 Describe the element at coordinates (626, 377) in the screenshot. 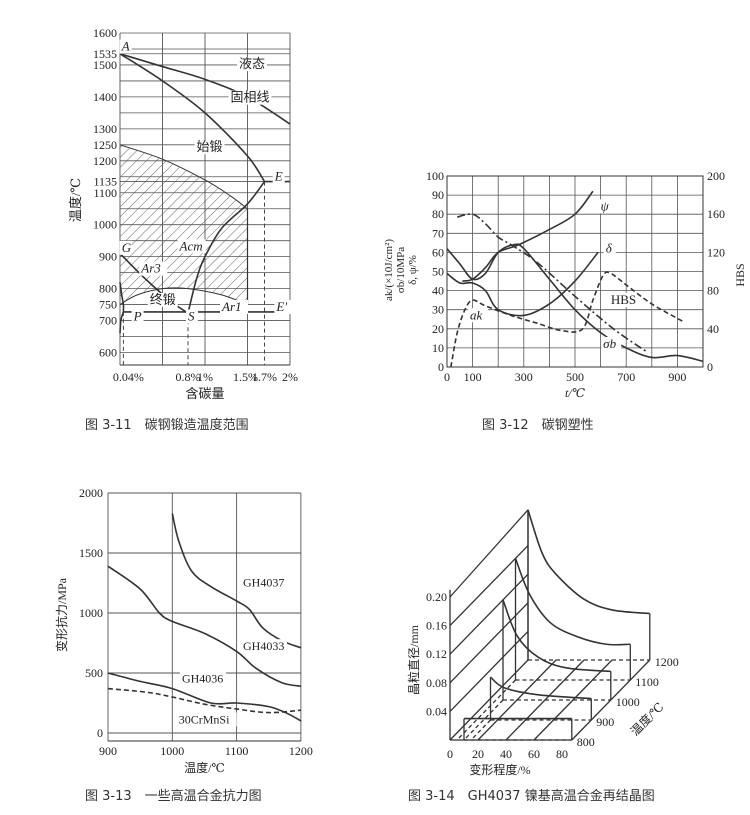

I see `x-tick-label: 700` at that location.